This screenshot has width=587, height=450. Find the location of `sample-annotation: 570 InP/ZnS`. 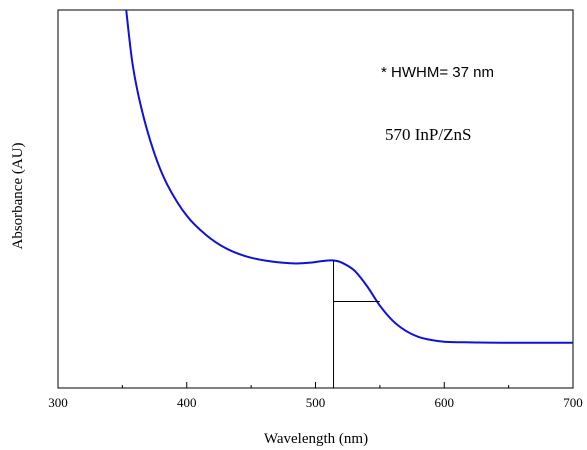

sample-annotation: 570 InP/ZnS is located at coordinates (428, 134).